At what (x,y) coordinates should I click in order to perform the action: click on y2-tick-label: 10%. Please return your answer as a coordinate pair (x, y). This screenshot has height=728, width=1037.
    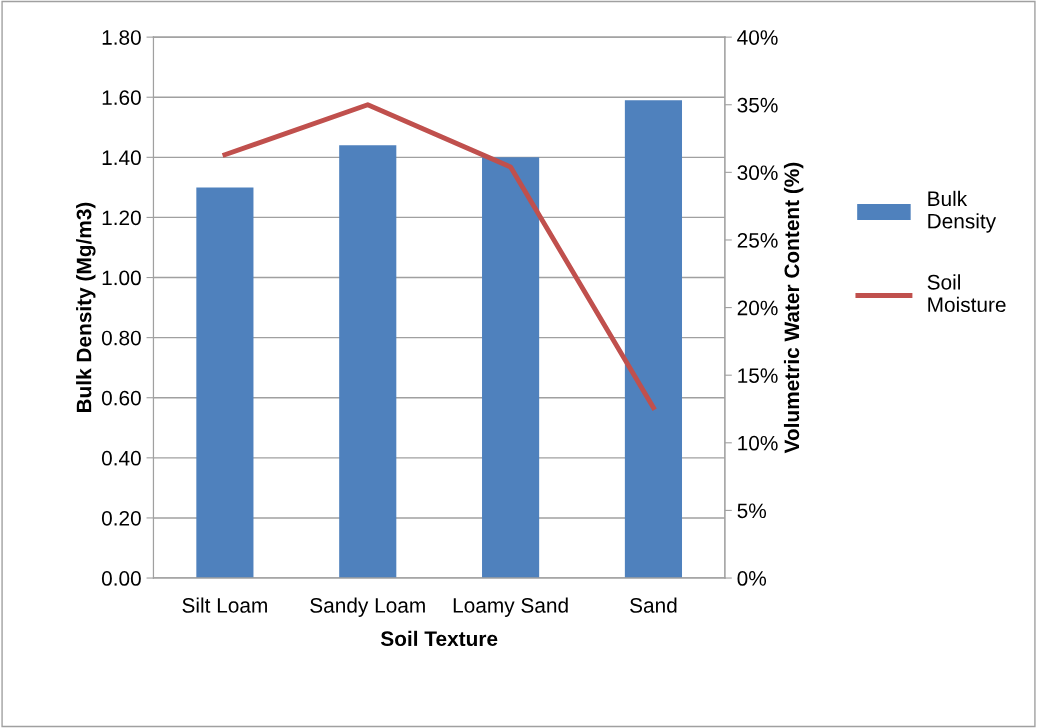
    Looking at the image, I should click on (758, 443).